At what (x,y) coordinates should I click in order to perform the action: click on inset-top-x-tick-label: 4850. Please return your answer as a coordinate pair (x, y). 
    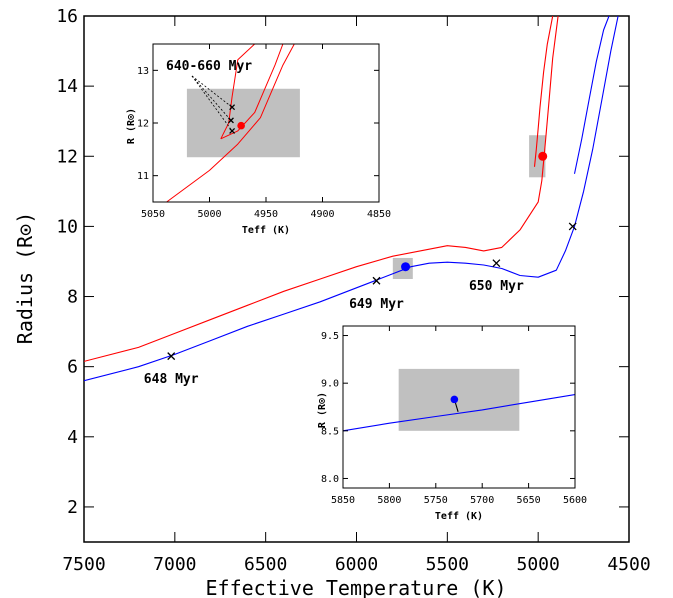
    Looking at the image, I should click on (379, 214).